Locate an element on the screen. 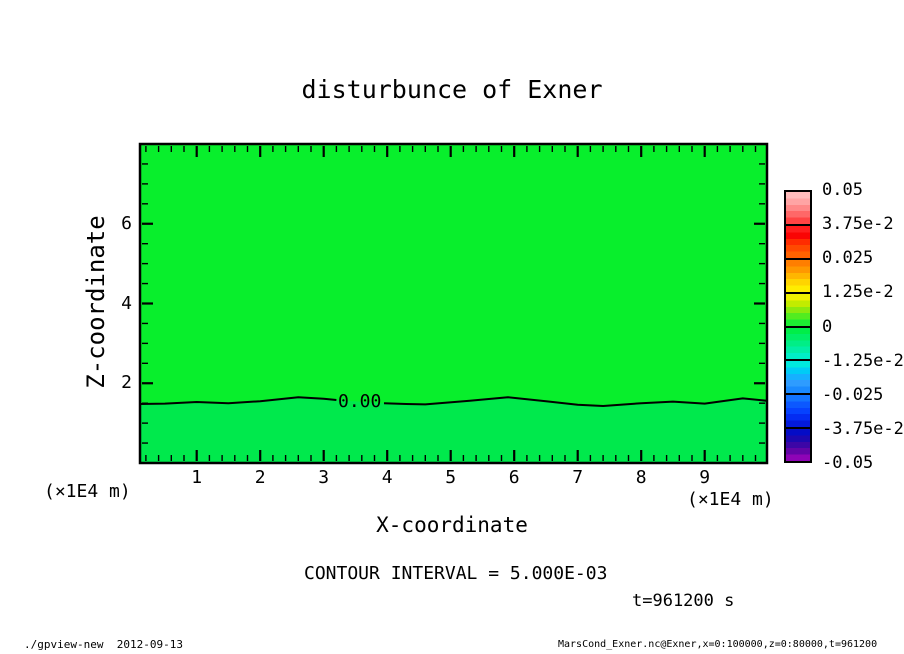 The height and width of the screenshot is (654, 904). x-tick-label: 3 is located at coordinates (324, 477).